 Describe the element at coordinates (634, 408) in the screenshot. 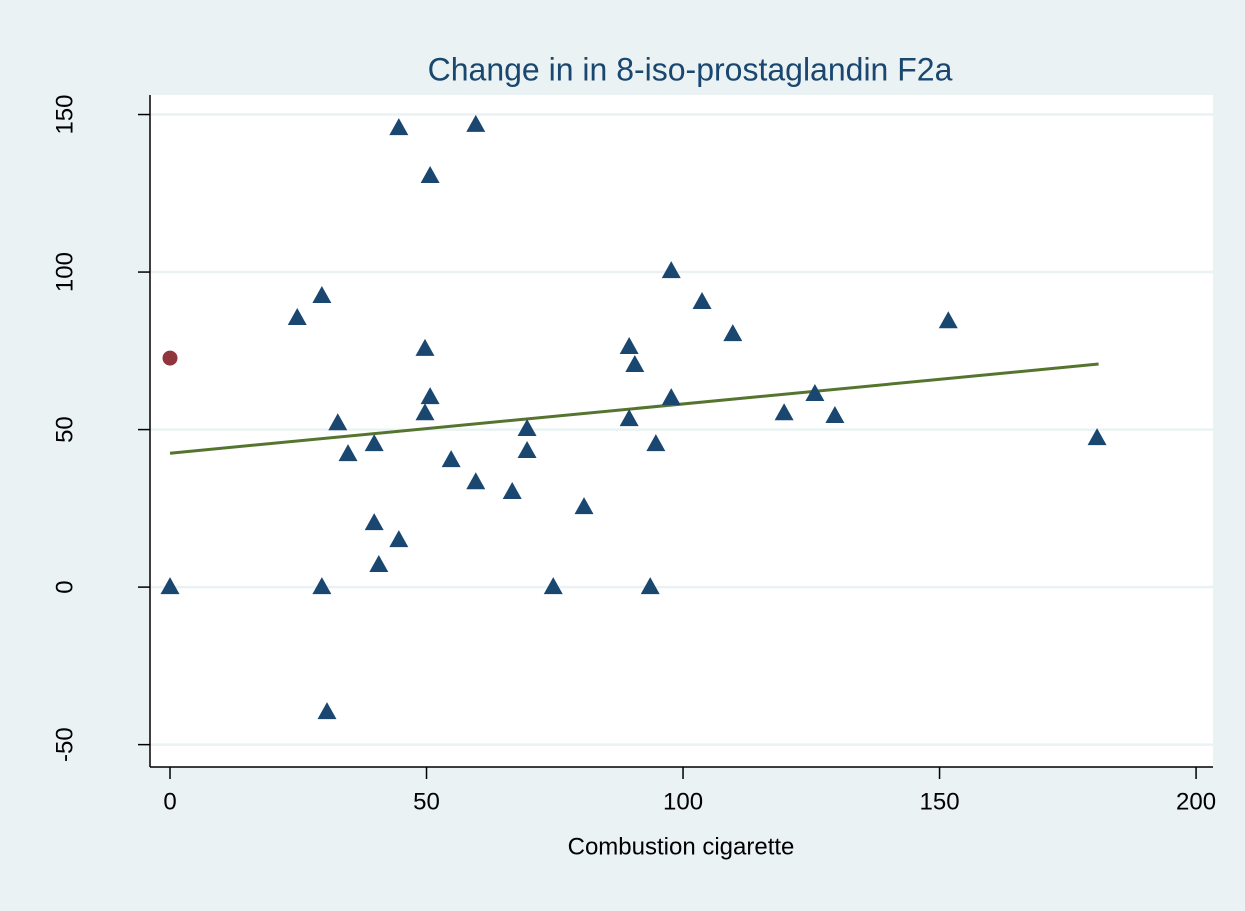

I see `fit-line` at that location.